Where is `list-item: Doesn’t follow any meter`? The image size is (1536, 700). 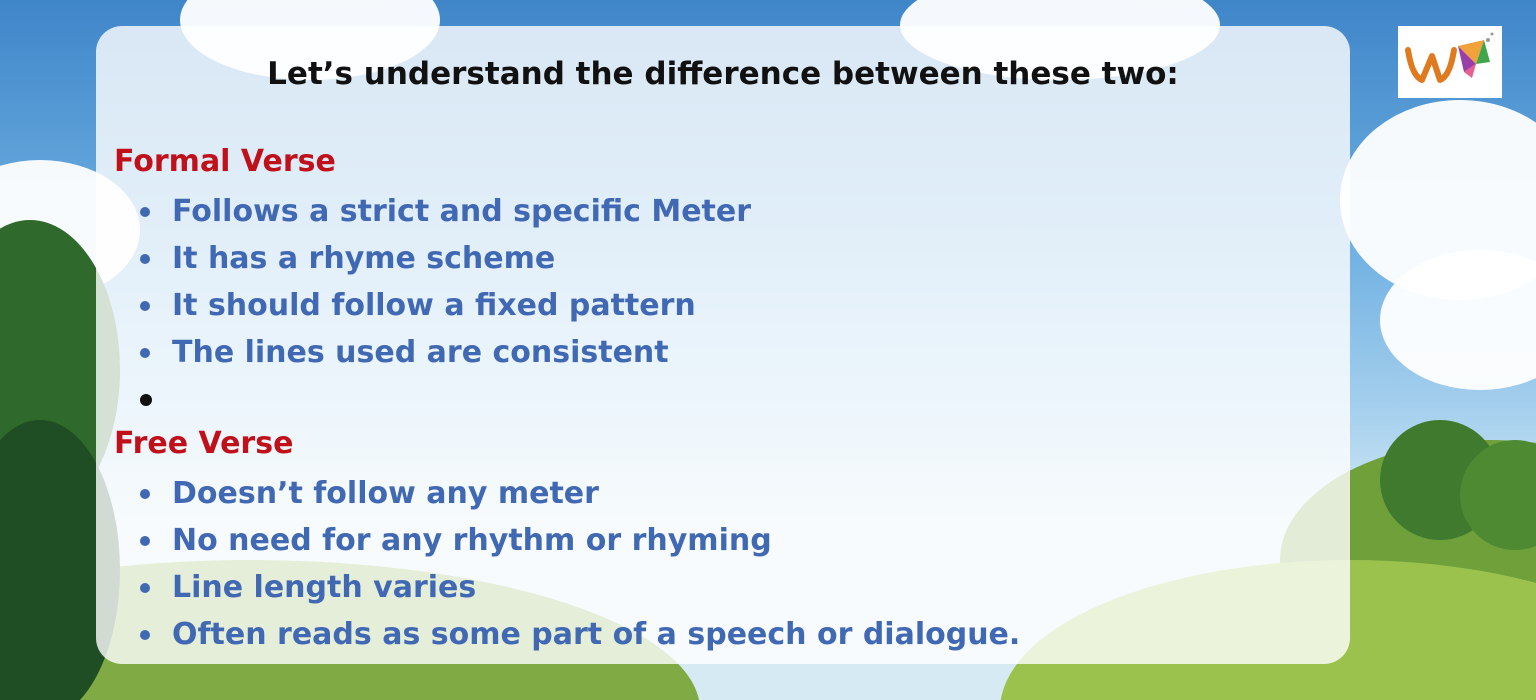
list-item: Doesn’t follow any meter is located at coordinates (580, 493).